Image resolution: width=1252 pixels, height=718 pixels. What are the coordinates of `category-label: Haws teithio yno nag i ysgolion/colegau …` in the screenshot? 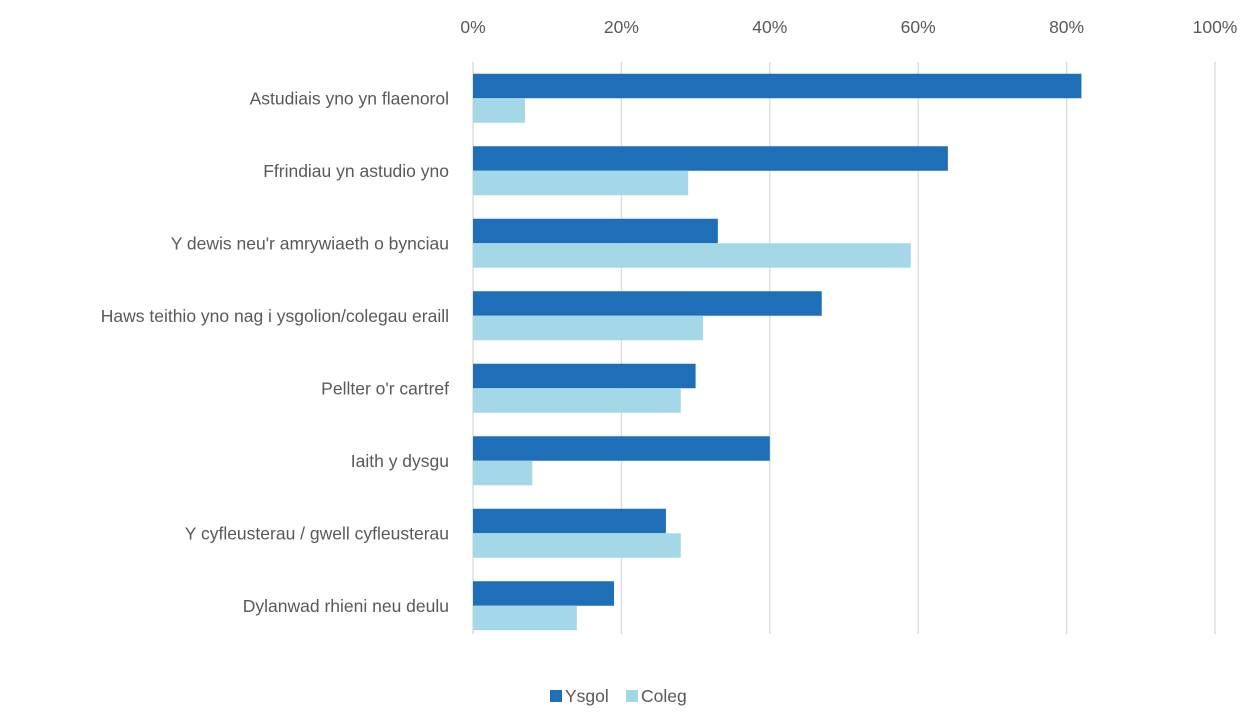 It's located at (275, 316).